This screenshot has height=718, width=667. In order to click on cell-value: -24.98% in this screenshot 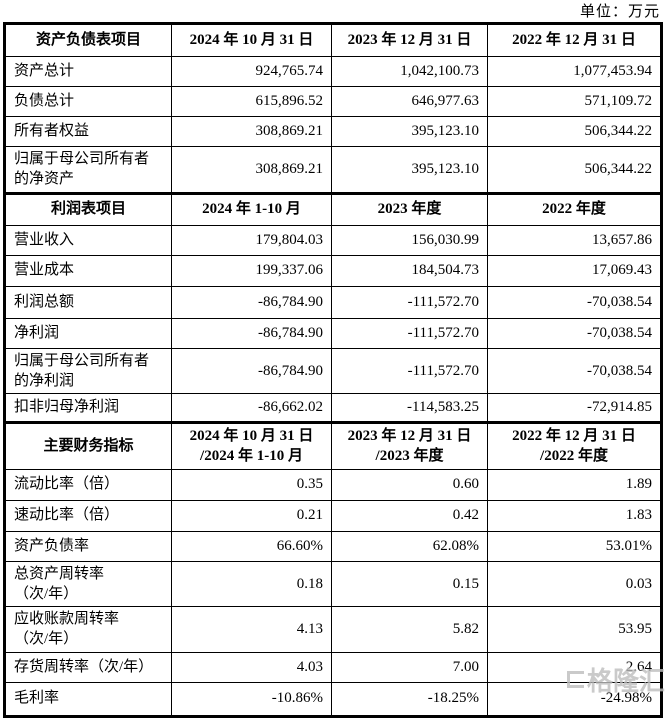, I will do `click(574, 699)`.